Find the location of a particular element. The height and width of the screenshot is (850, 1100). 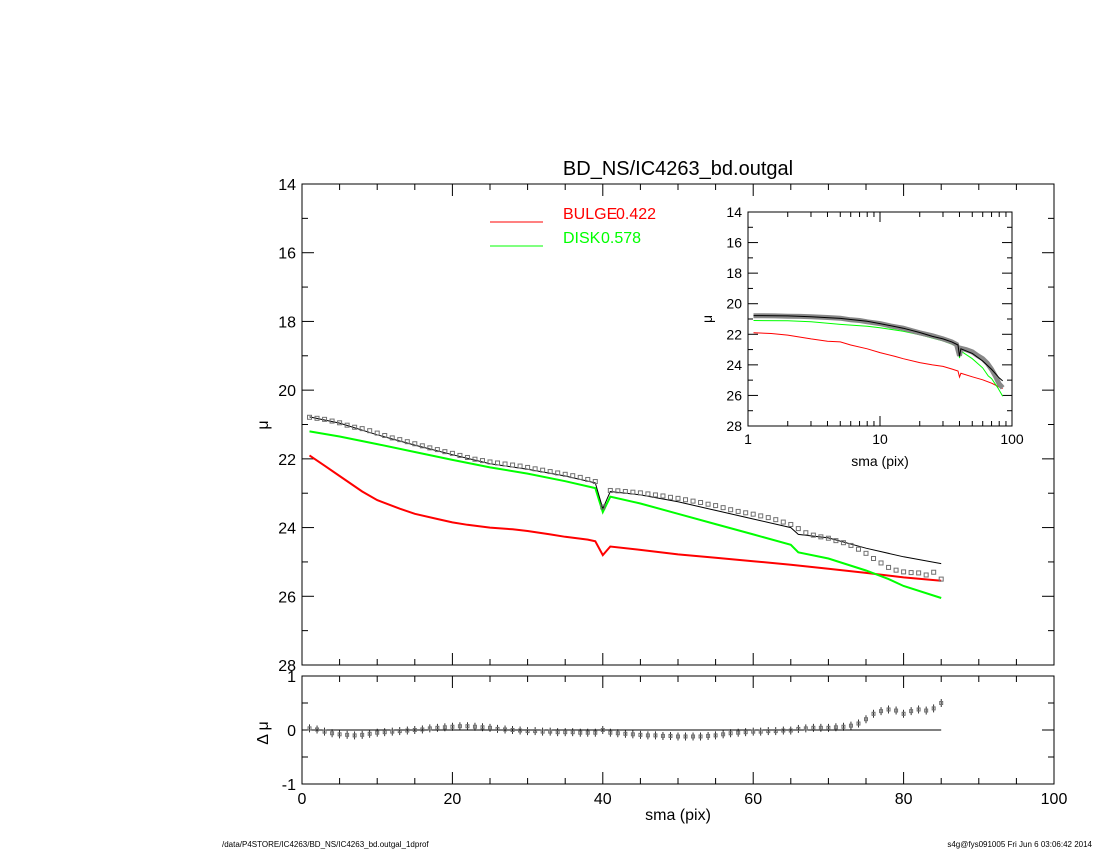

total-model-line is located at coordinates (625, 490).